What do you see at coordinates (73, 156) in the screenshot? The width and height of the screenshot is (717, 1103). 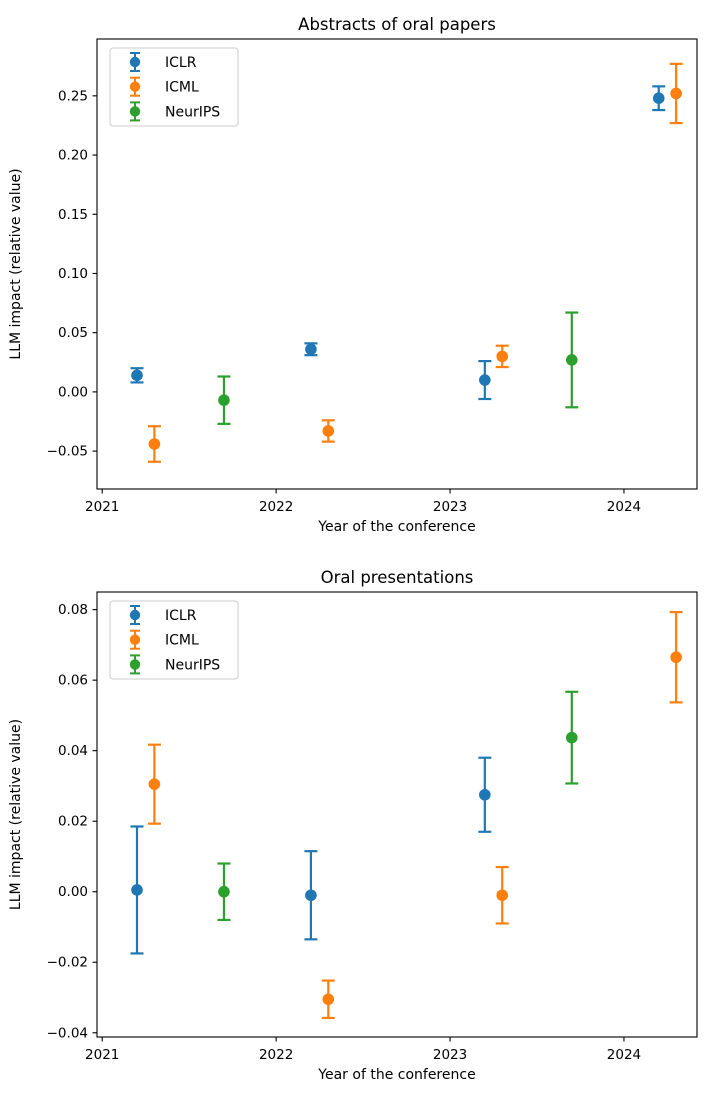 I see `y-tick-label: 0.20` at bounding box center [73, 156].